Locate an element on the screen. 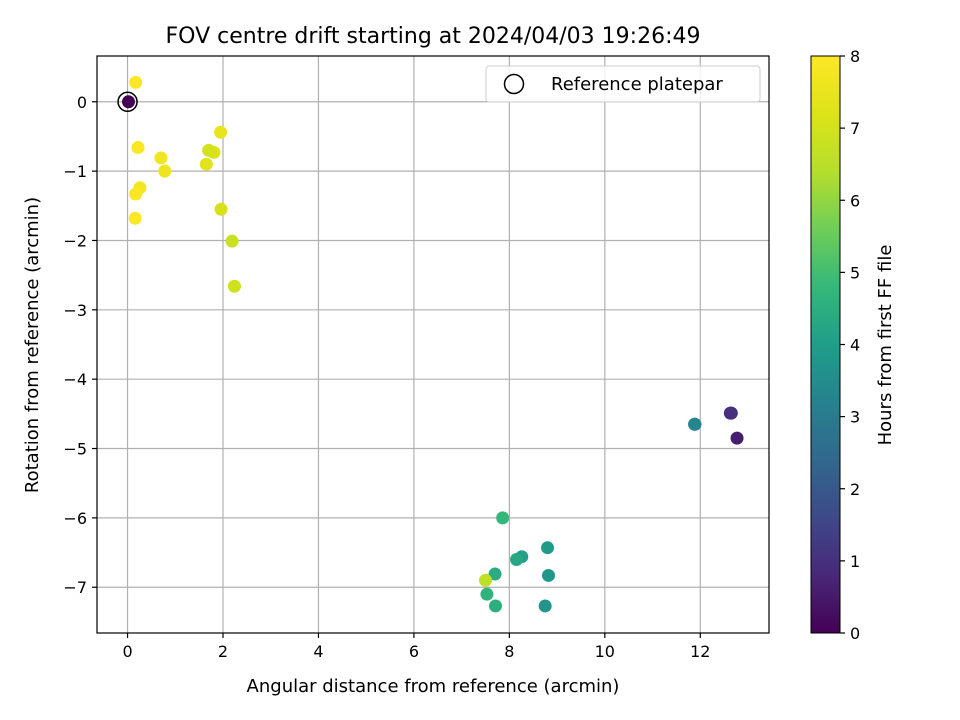  x-tick-label: 6 is located at coordinates (414, 651).